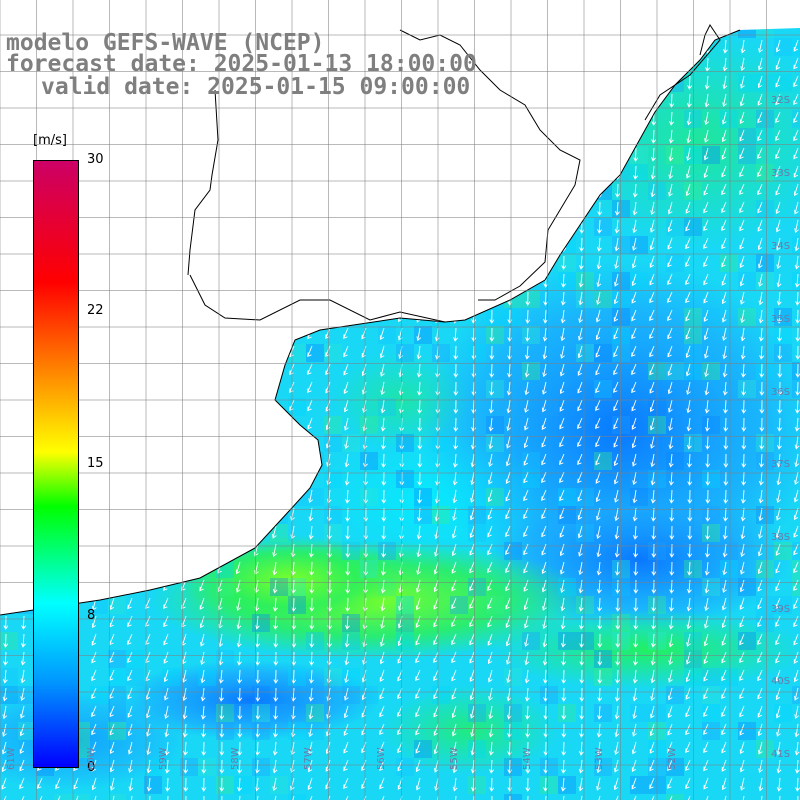 The height and width of the screenshot is (800, 800). What do you see at coordinates (781, 246) in the screenshot?
I see `lat-label-34s: 34S` at bounding box center [781, 246].